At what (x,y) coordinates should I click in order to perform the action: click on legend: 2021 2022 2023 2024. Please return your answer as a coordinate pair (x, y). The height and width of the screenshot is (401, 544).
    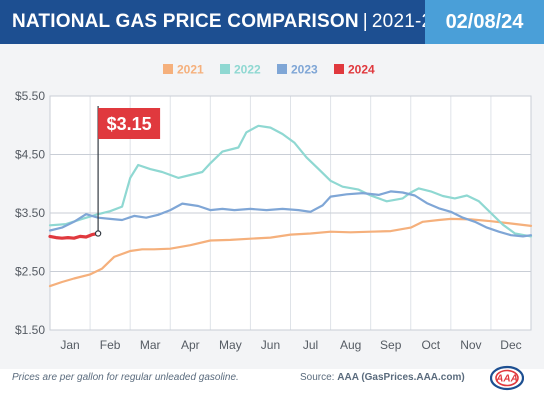
    Looking at the image, I should click on (269, 70).